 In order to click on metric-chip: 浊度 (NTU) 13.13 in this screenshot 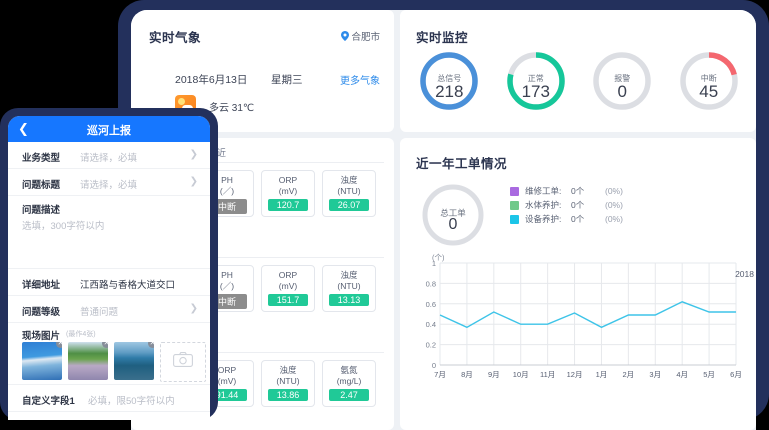, I will do `click(349, 288)`.